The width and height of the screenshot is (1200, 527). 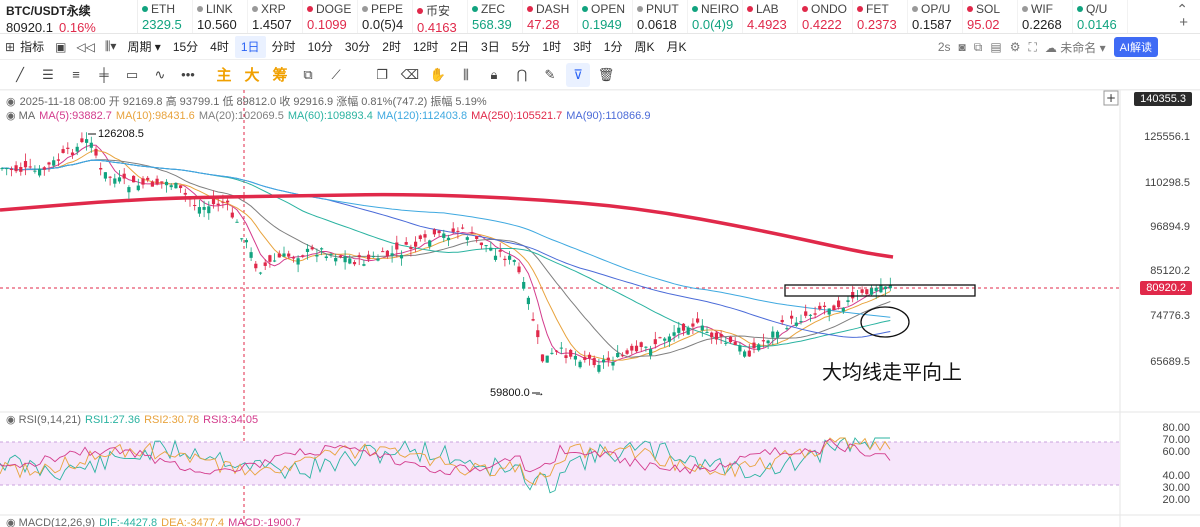 I want to click on trash-icon: 🗑︎, so click(x=606, y=74).